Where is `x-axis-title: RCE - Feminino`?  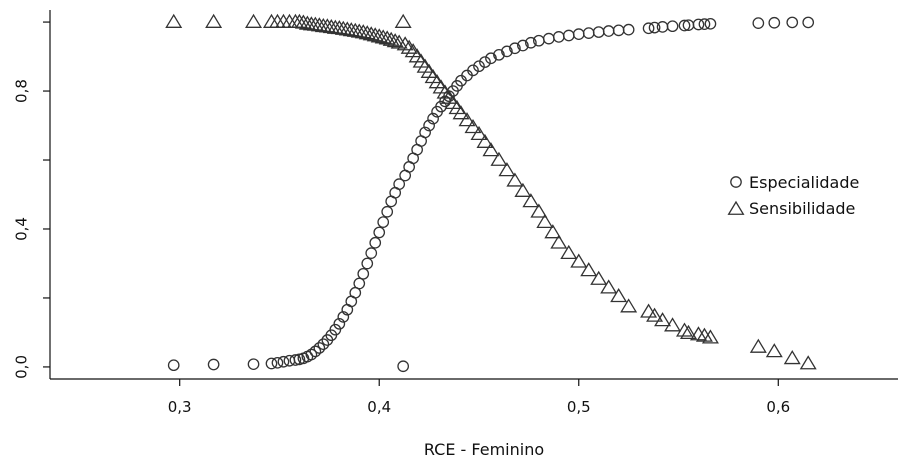
x-axis-title: RCE - Feminino is located at coordinates (484, 449).